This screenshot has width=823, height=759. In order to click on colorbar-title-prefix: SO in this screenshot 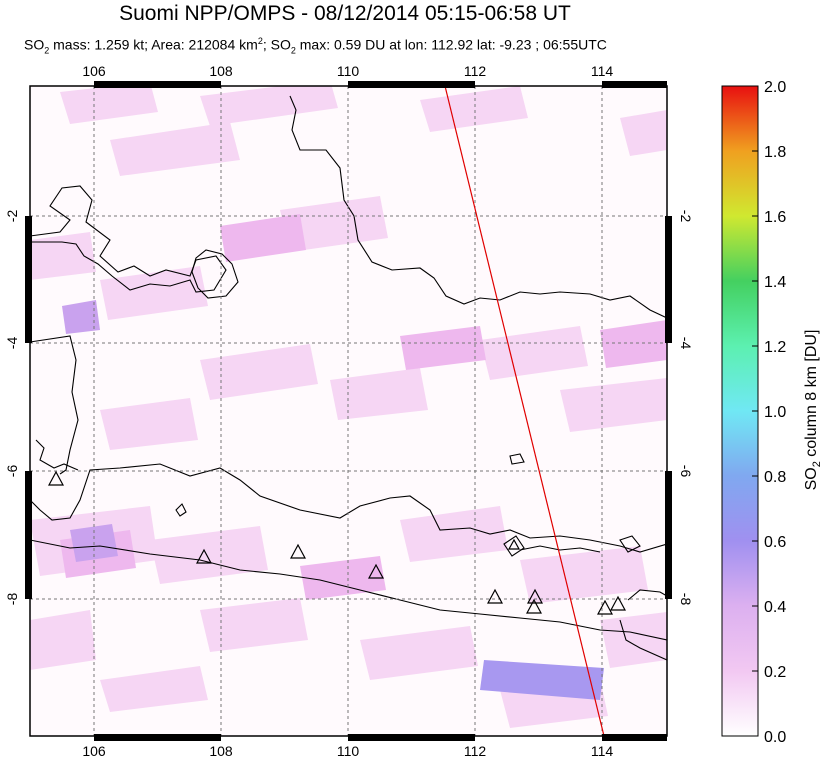, I will do `click(811, 478)`.